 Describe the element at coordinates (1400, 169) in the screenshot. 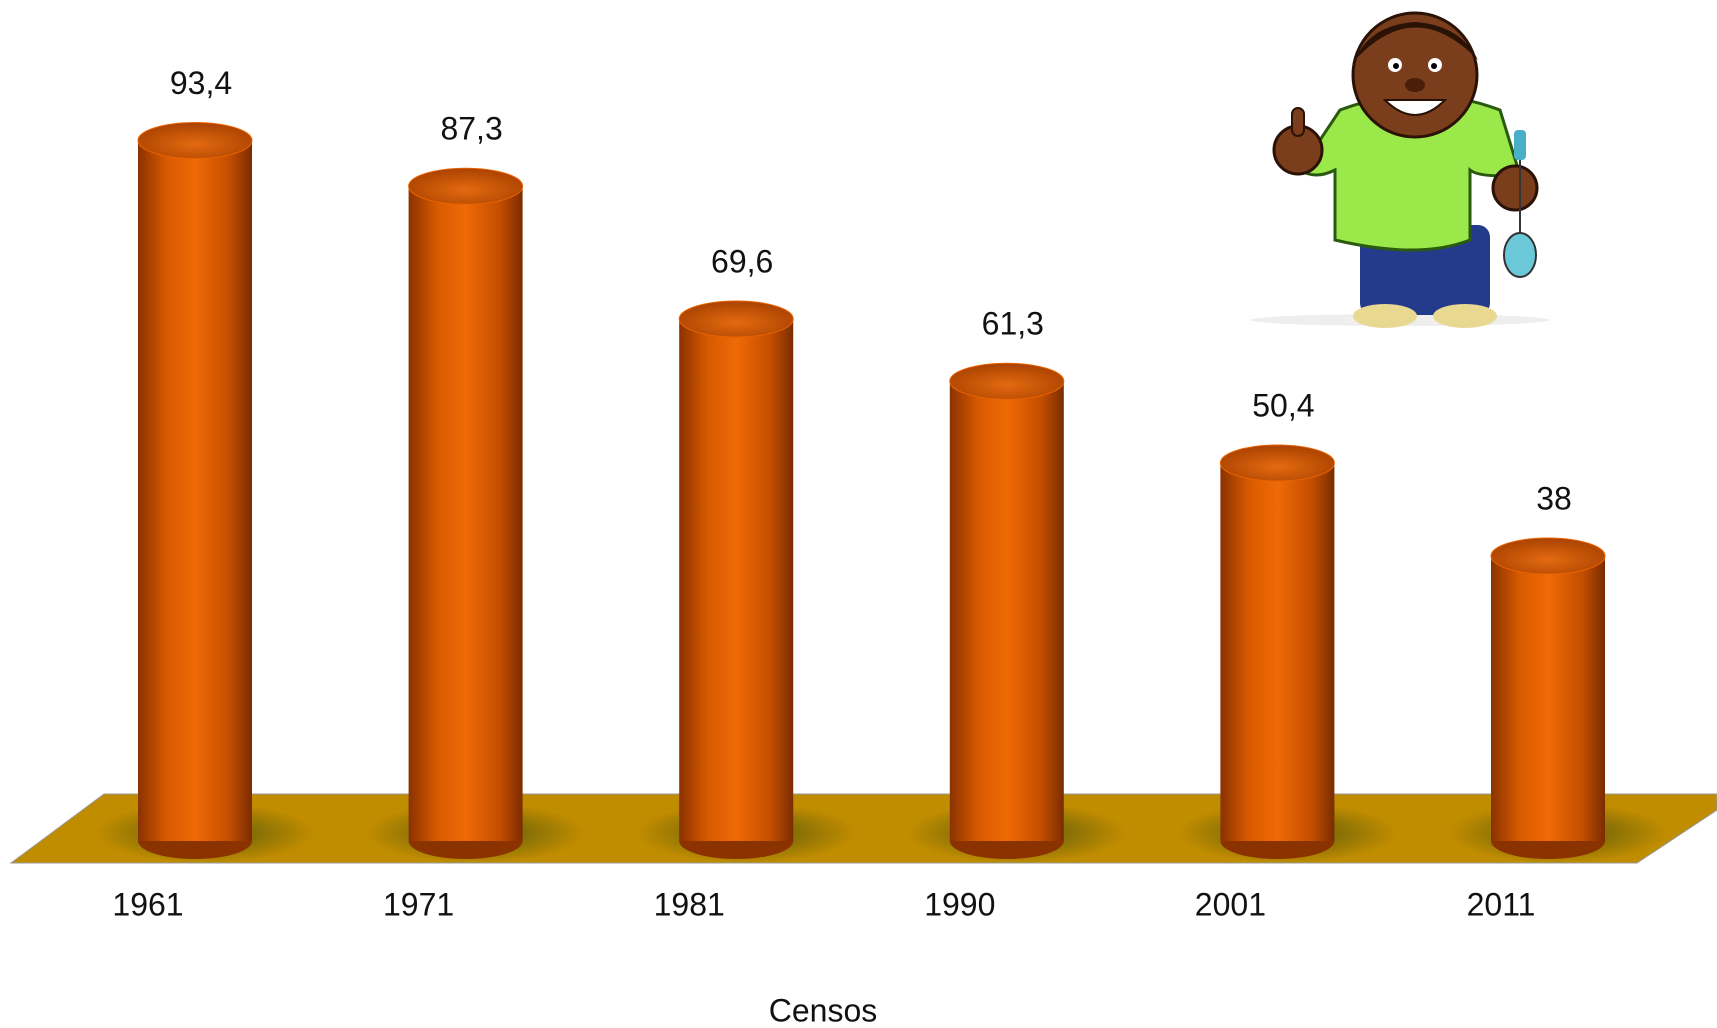

I see `cartoon-illustration` at that location.